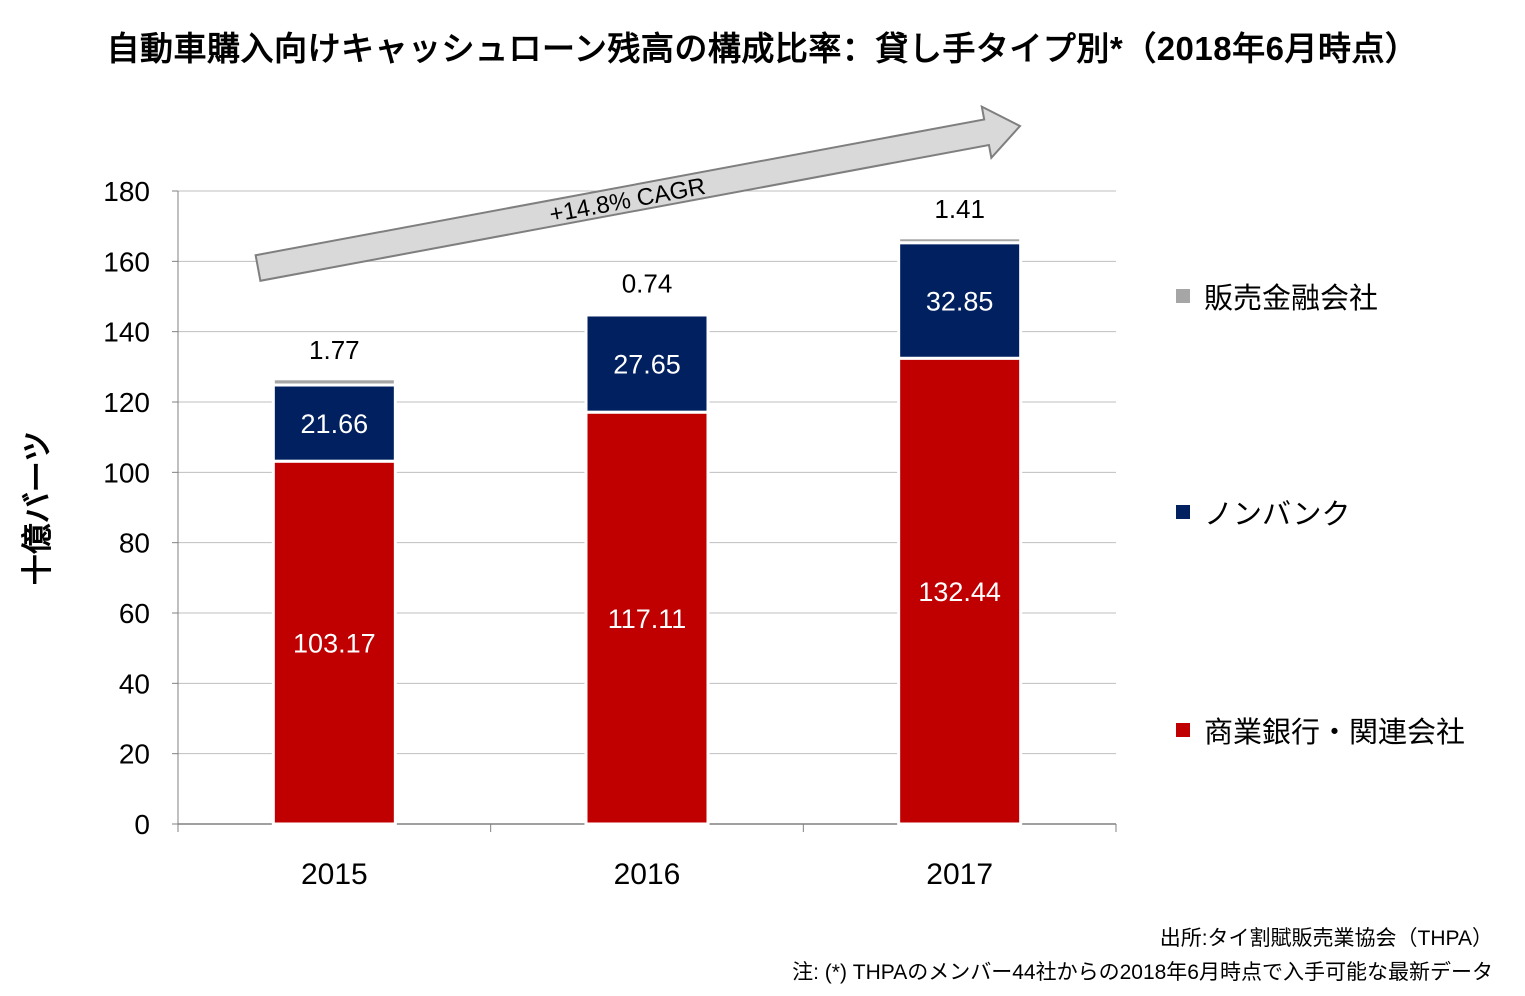  Describe the element at coordinates (142, 824) in the screenshot. I see `y-tick-label: 0` at that location.